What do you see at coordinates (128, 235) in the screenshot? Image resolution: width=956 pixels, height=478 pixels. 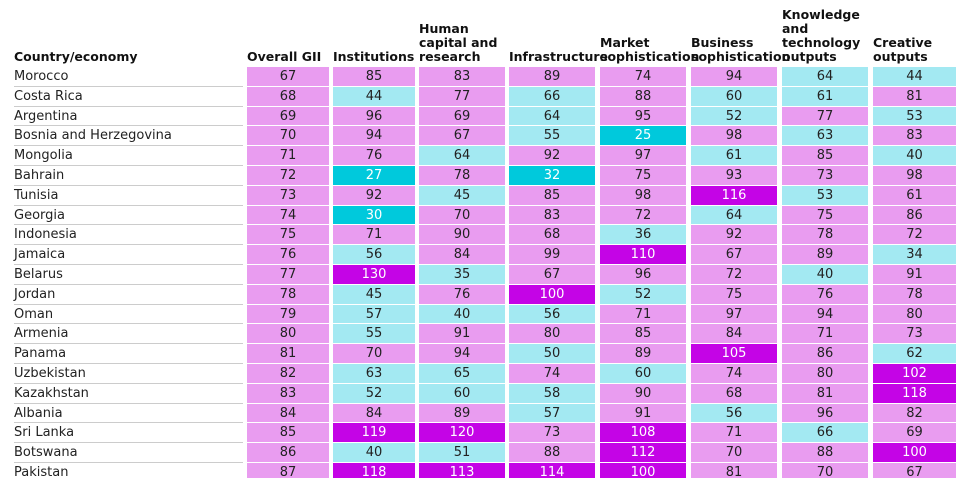 I see `country-name: Indonesia` at bounding box center [128, 235].